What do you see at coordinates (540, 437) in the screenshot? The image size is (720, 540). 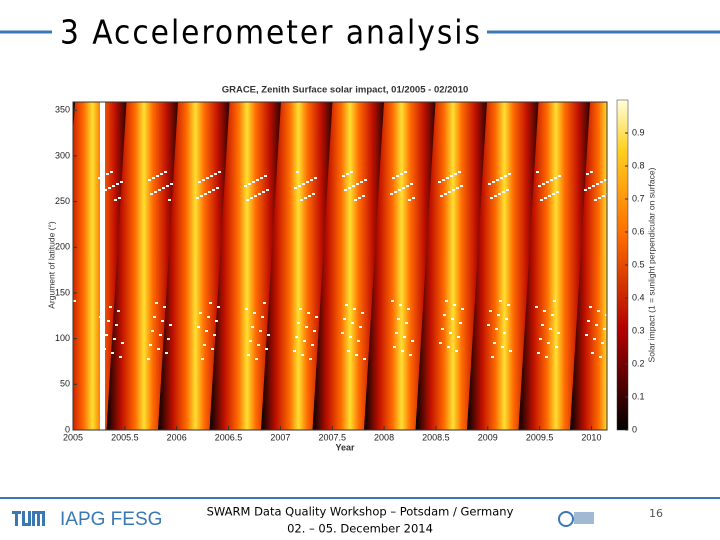 I see `x-tick-label: 2009.5` at bounding box center [540, 437].